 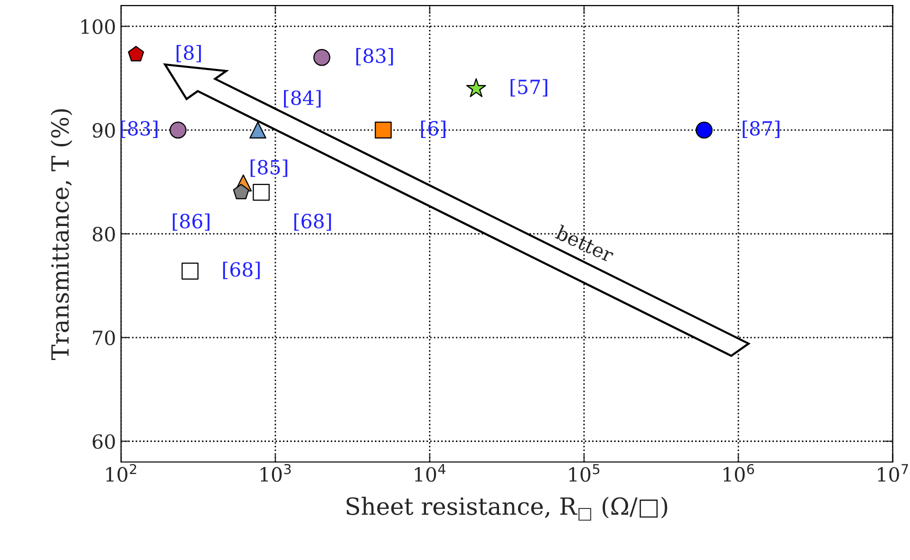 I want to click on y-tick-label: 90, so click(x=103, y=130).